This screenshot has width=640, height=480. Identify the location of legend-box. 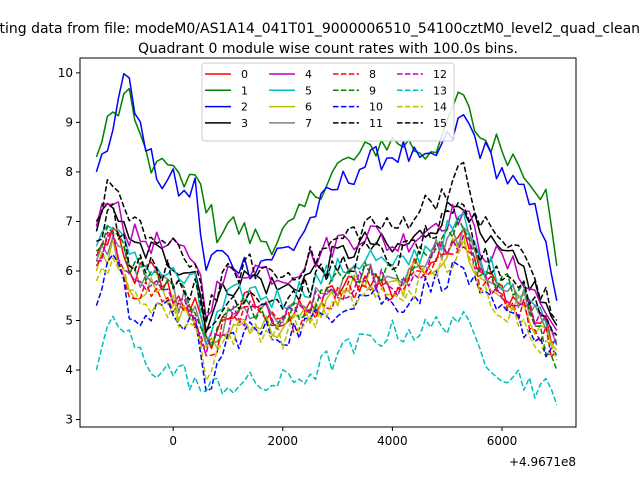
(328, 102).